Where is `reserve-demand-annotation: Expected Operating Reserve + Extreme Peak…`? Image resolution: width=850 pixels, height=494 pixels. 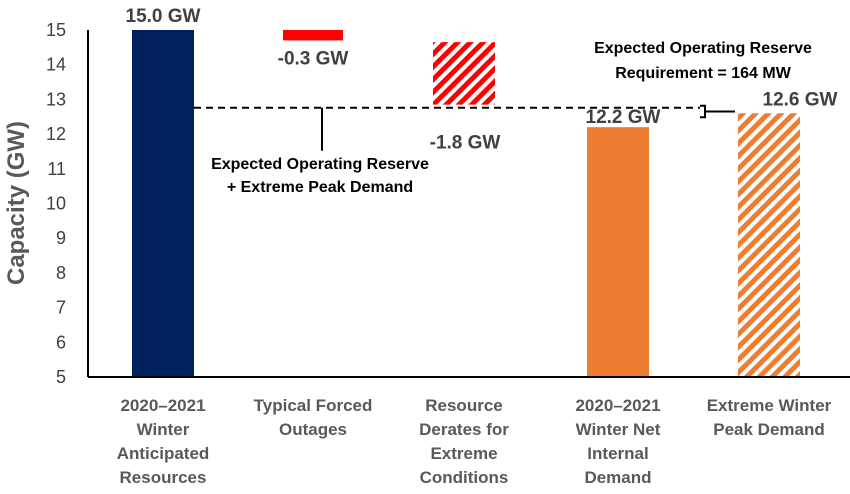 reserve-demand-annotation: Expected Operating Reserve + Extreme Peak… is located at coordinates (320, 176).